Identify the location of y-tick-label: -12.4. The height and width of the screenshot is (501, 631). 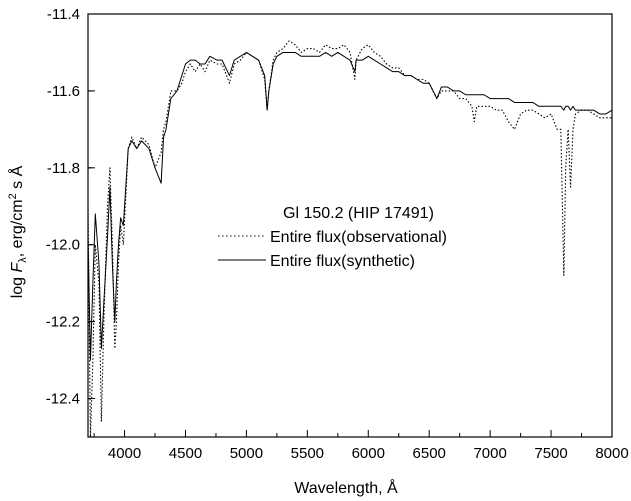
(63, 399).